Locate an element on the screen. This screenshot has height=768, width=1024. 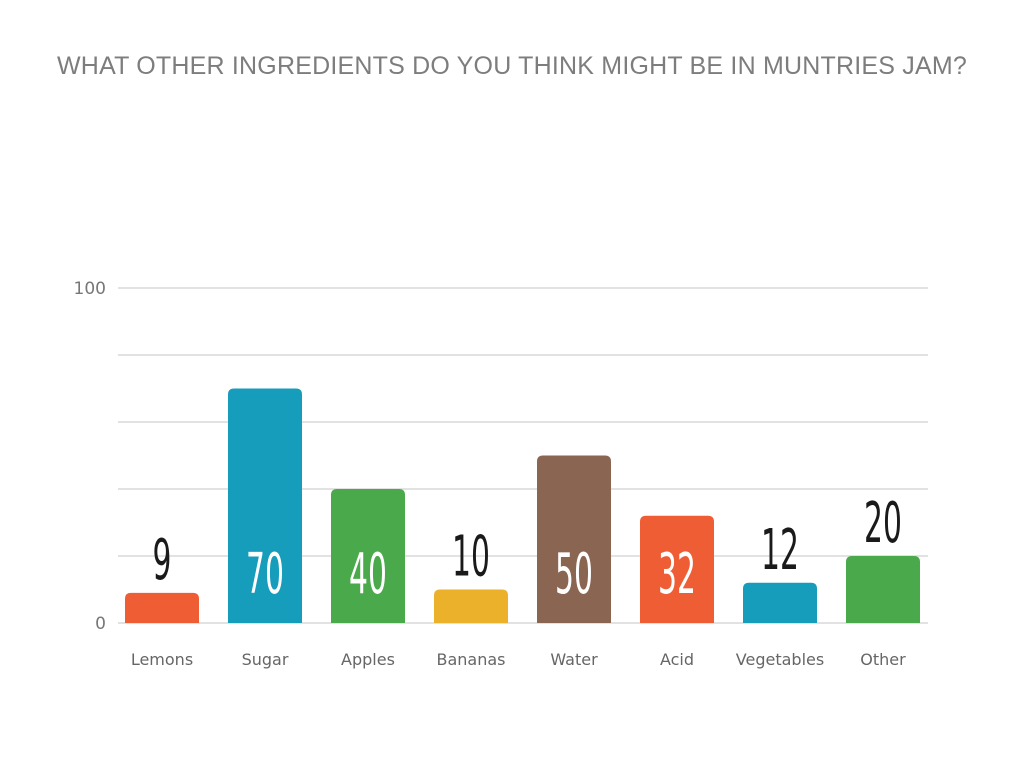
value-label: 9 is located at coordinates (162, 559).